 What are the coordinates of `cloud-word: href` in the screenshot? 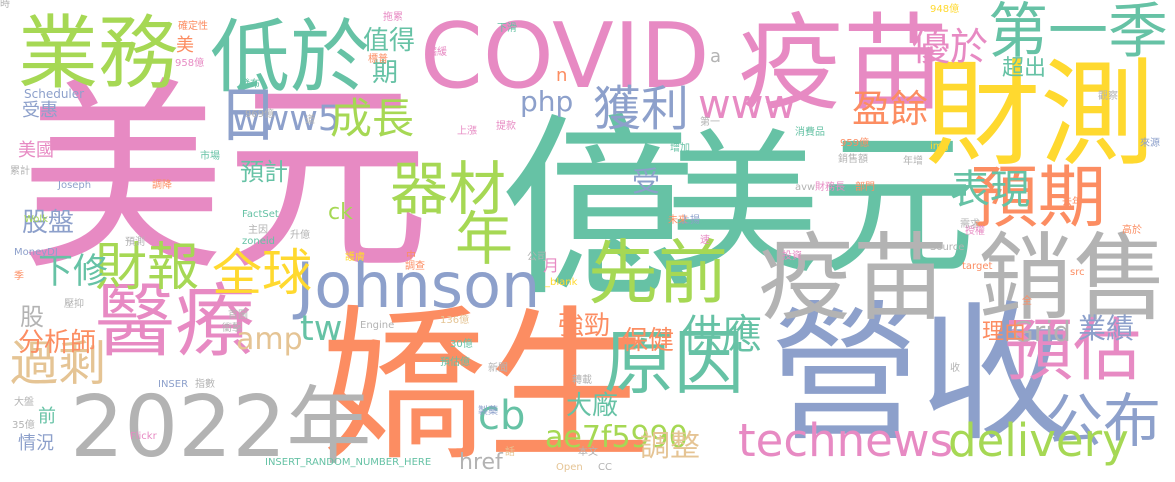 It's located at (481, 462).